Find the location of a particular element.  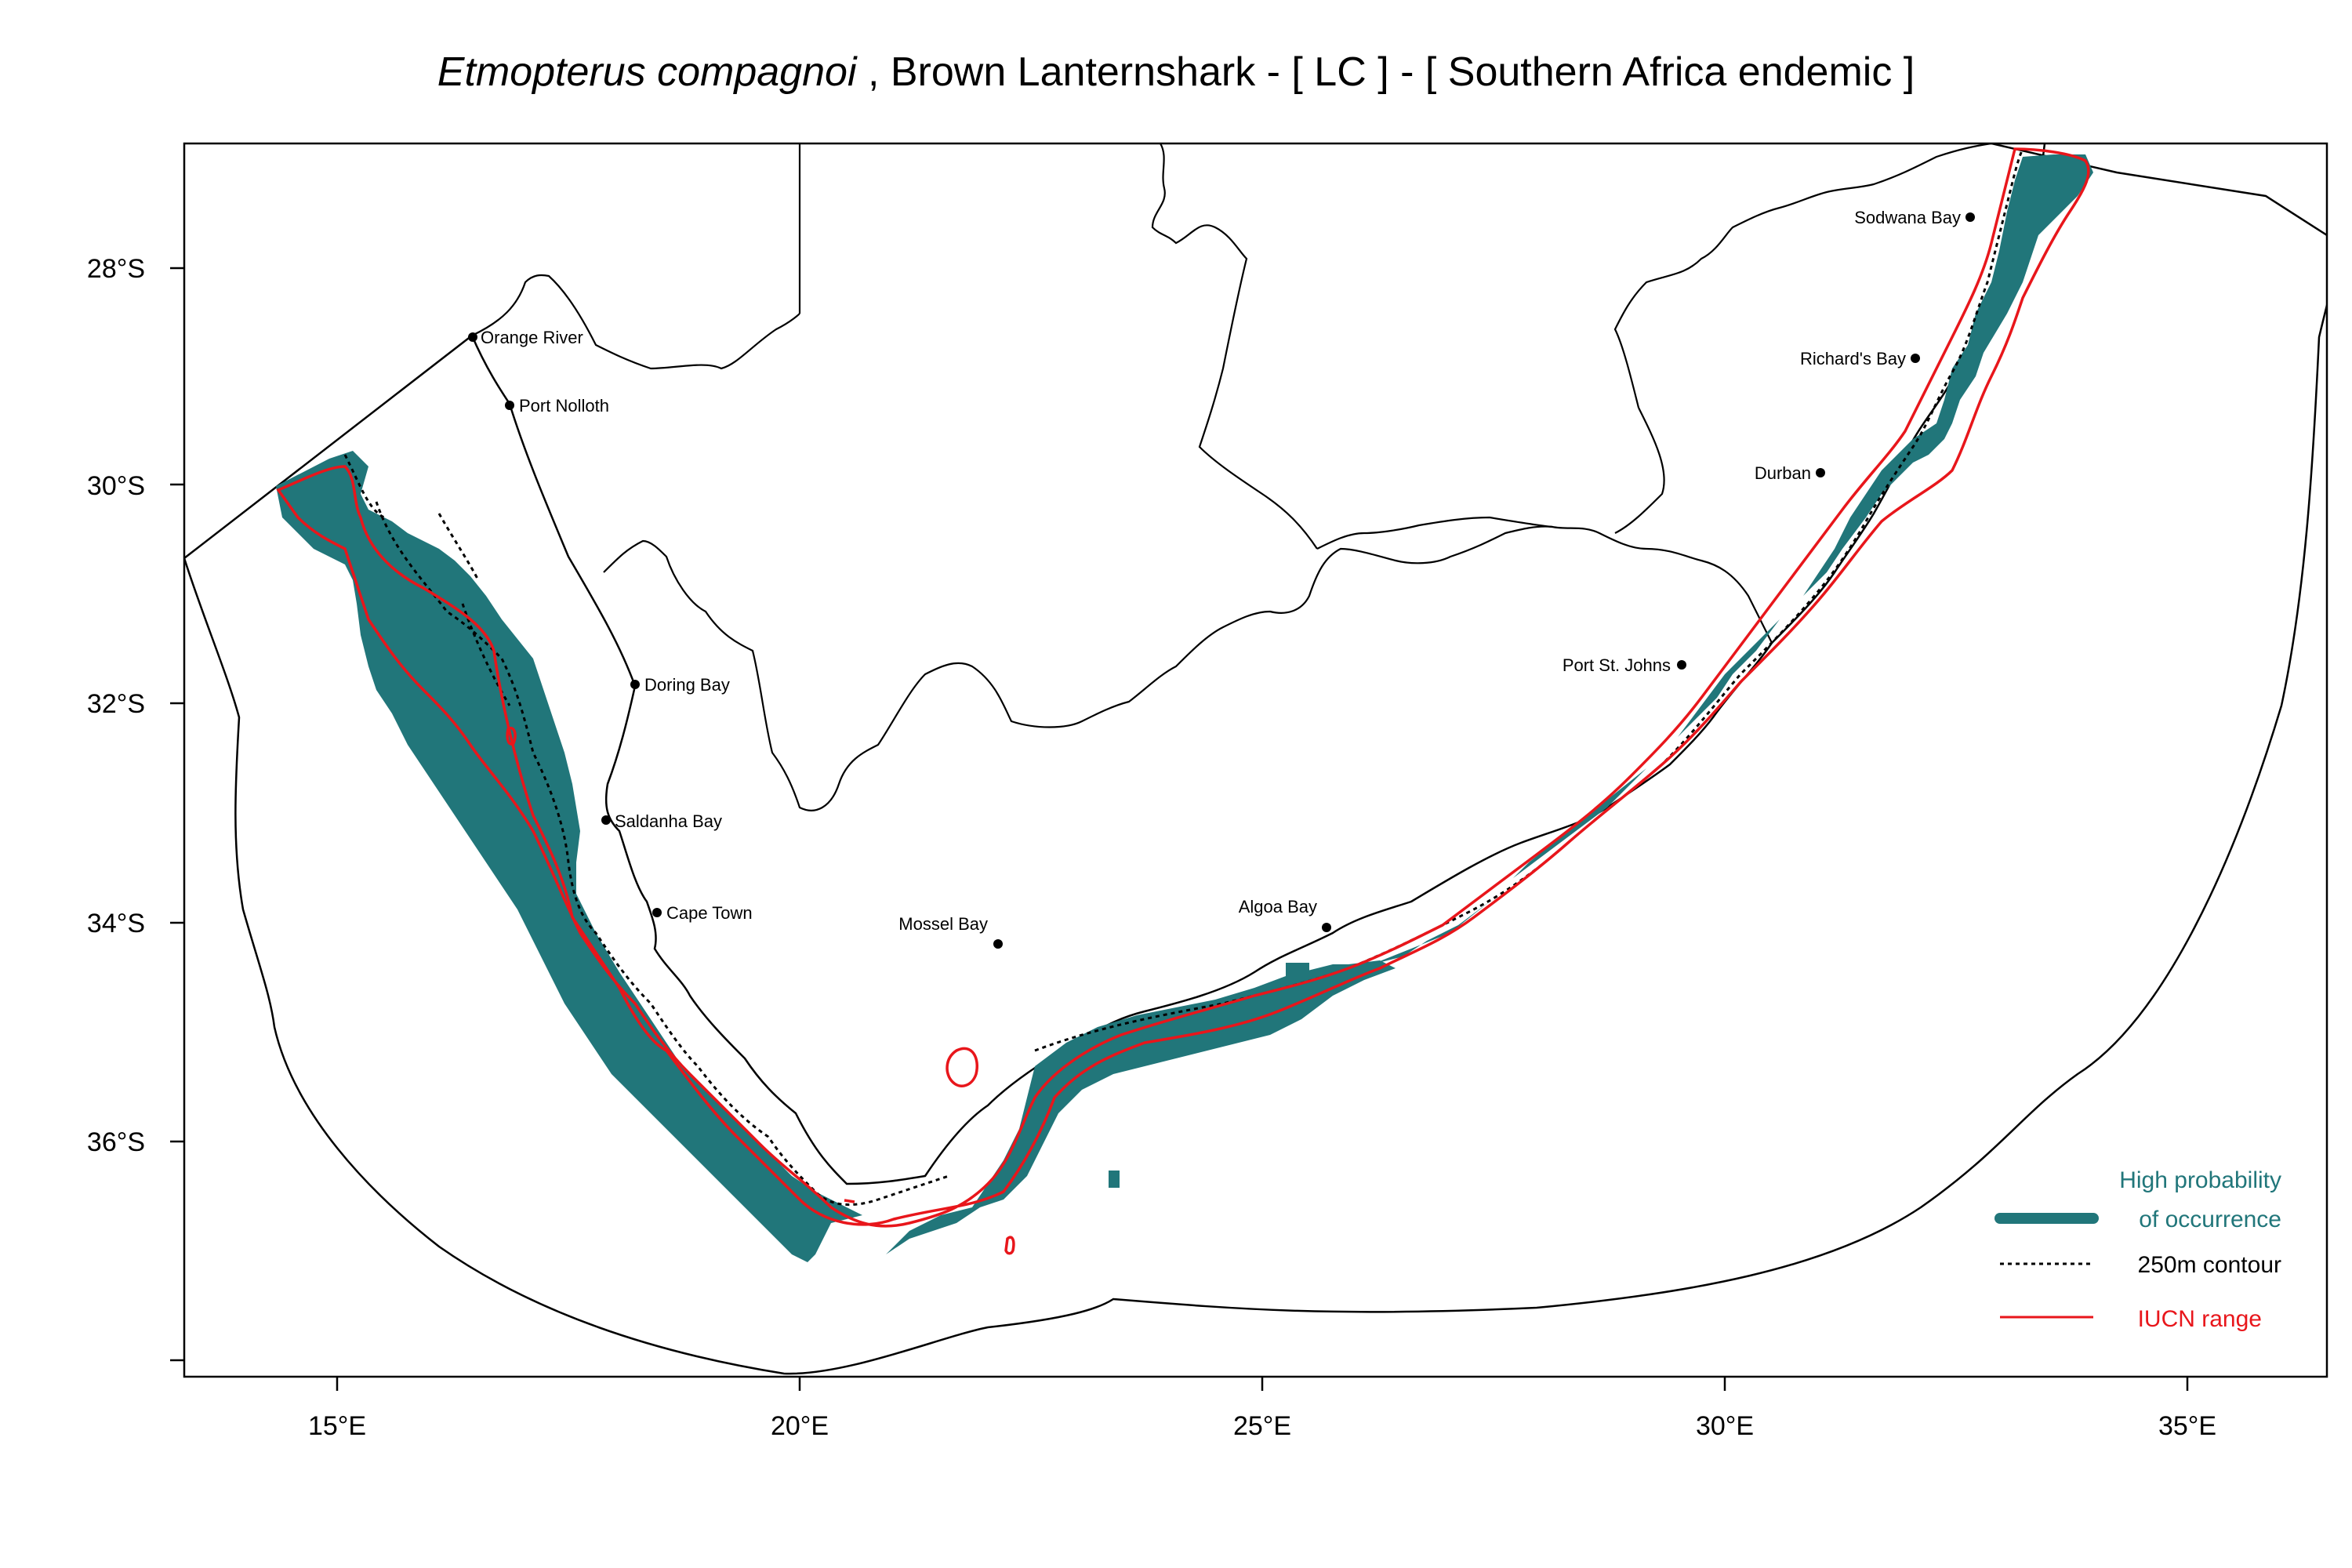

occurrence-patch is located at coordinates (1114, 1179).